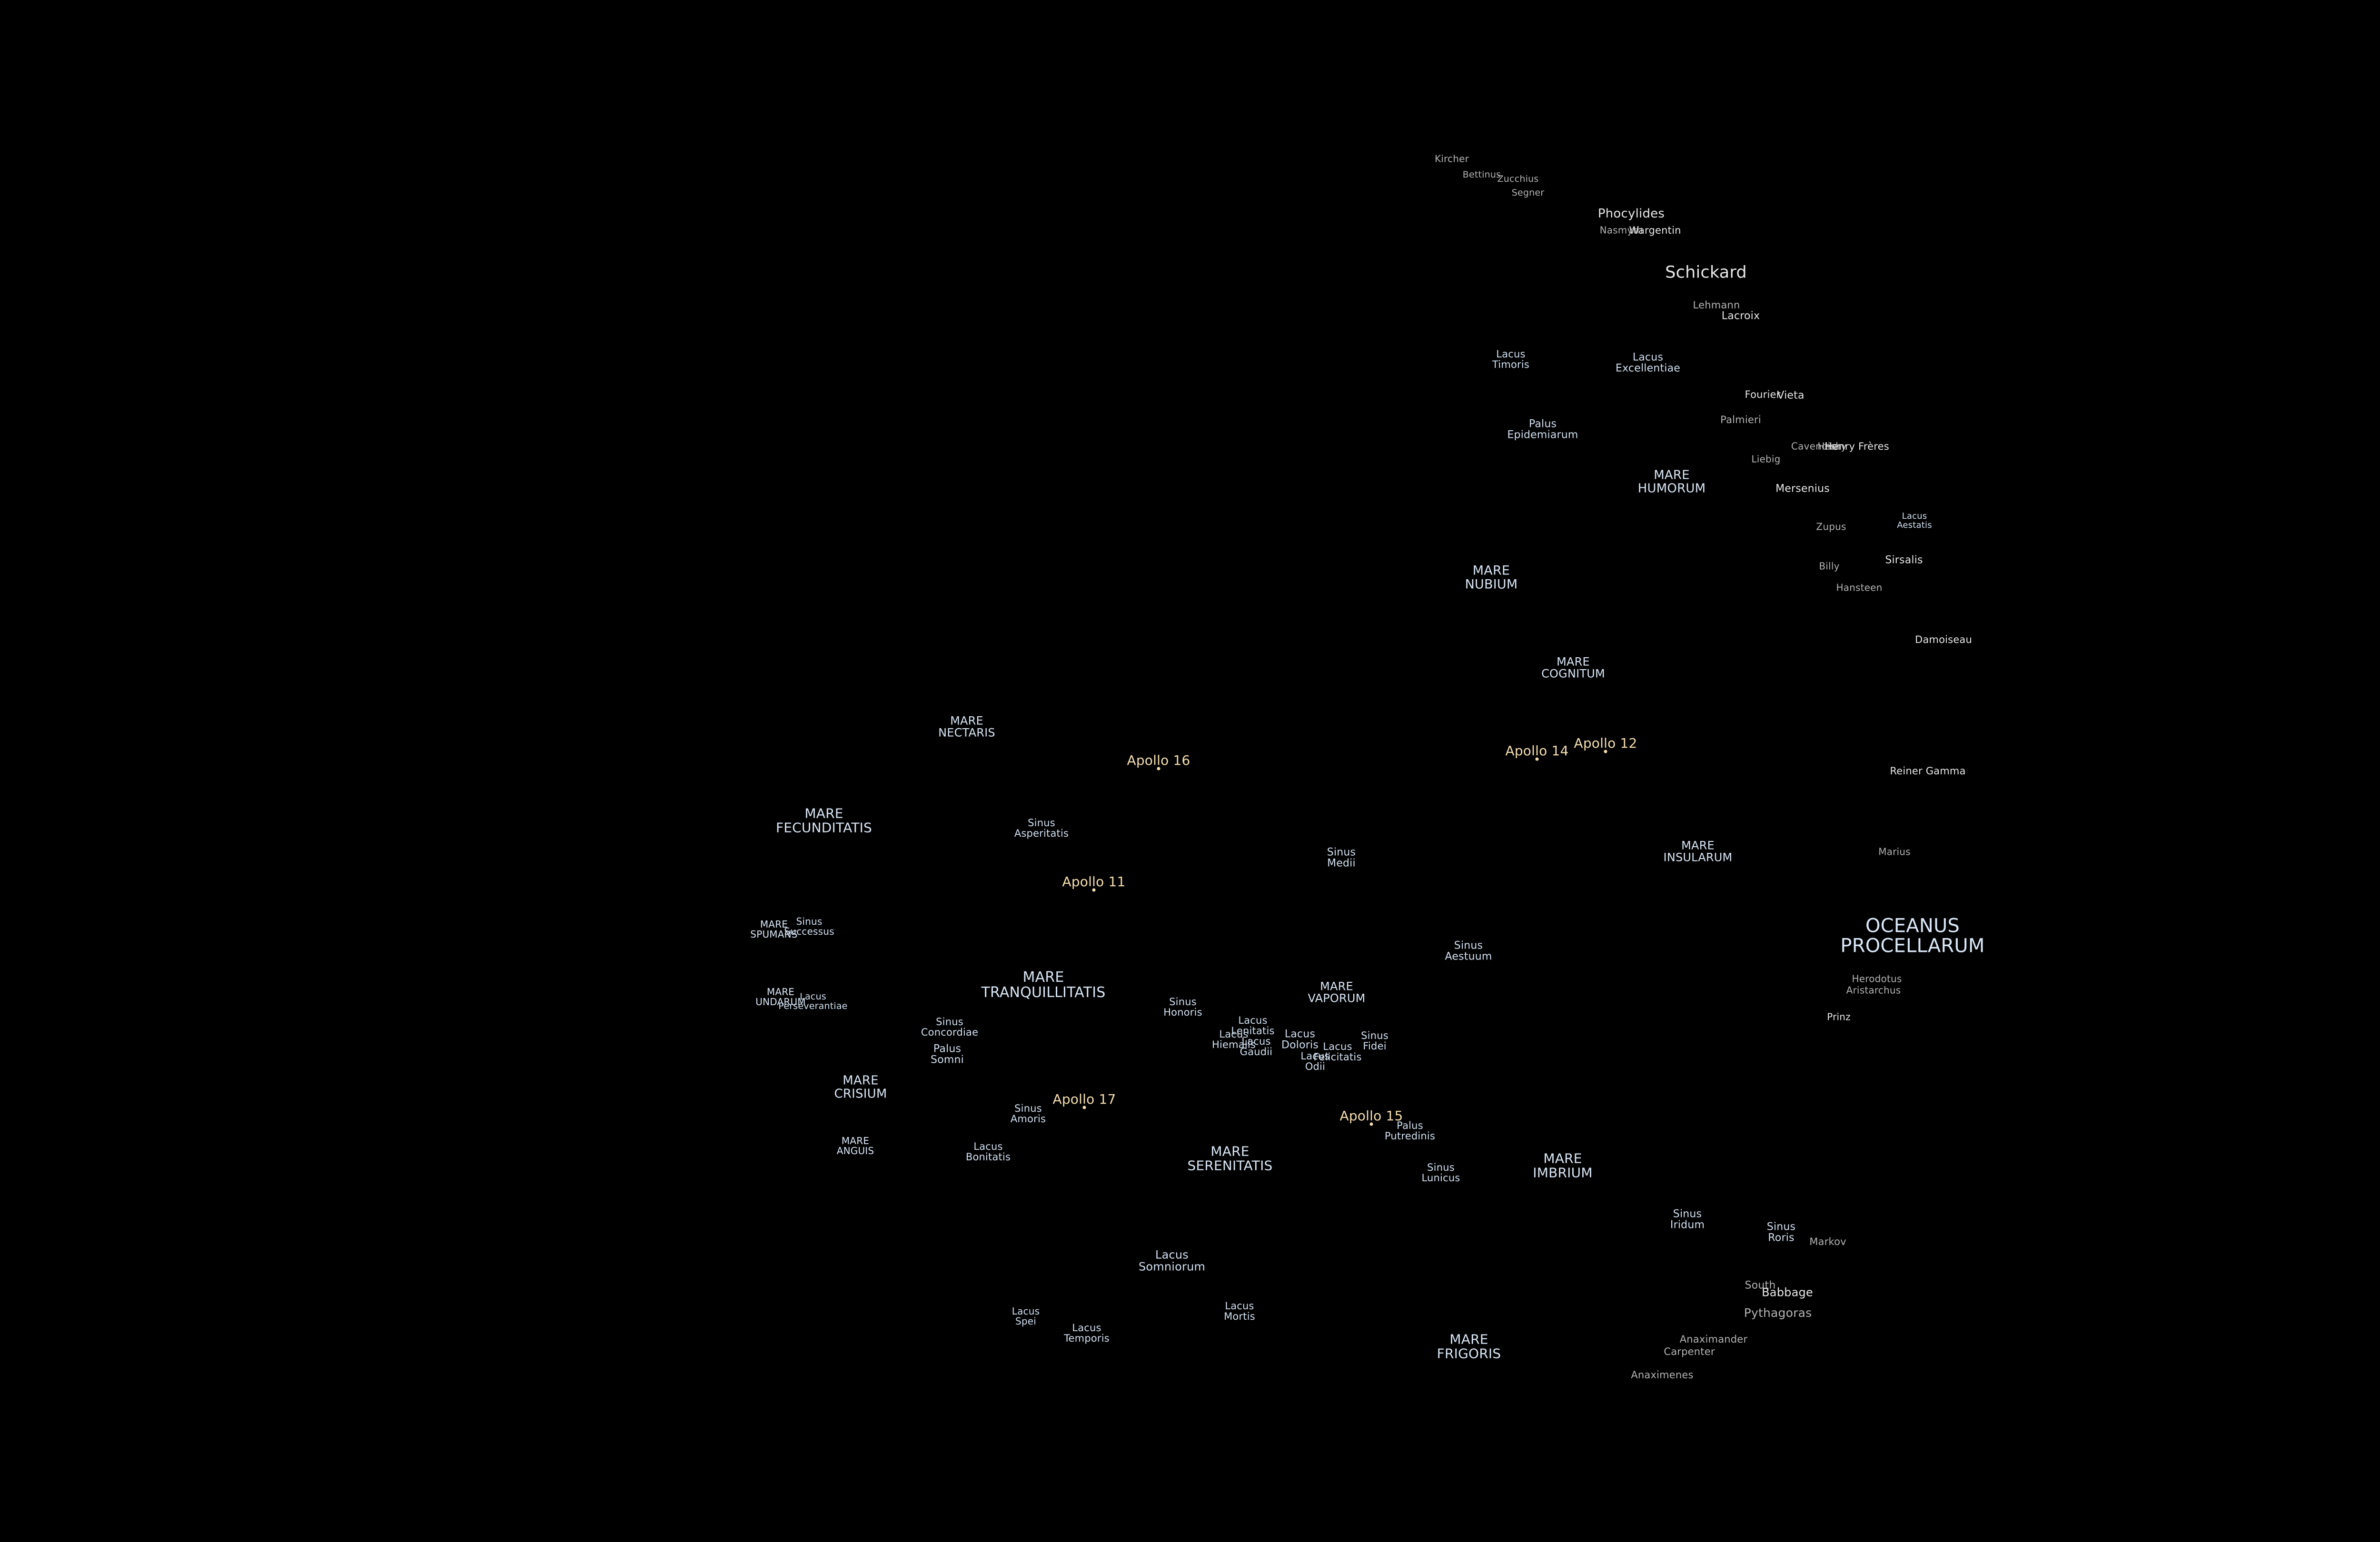 This screenshot has width=2380, height=1542. What do you see at coordinates (1374, 1040) in the screenshot?
I see `feature-label-sinus-fidei: Sinus Fidei` at bounding box center [1374, 1040].